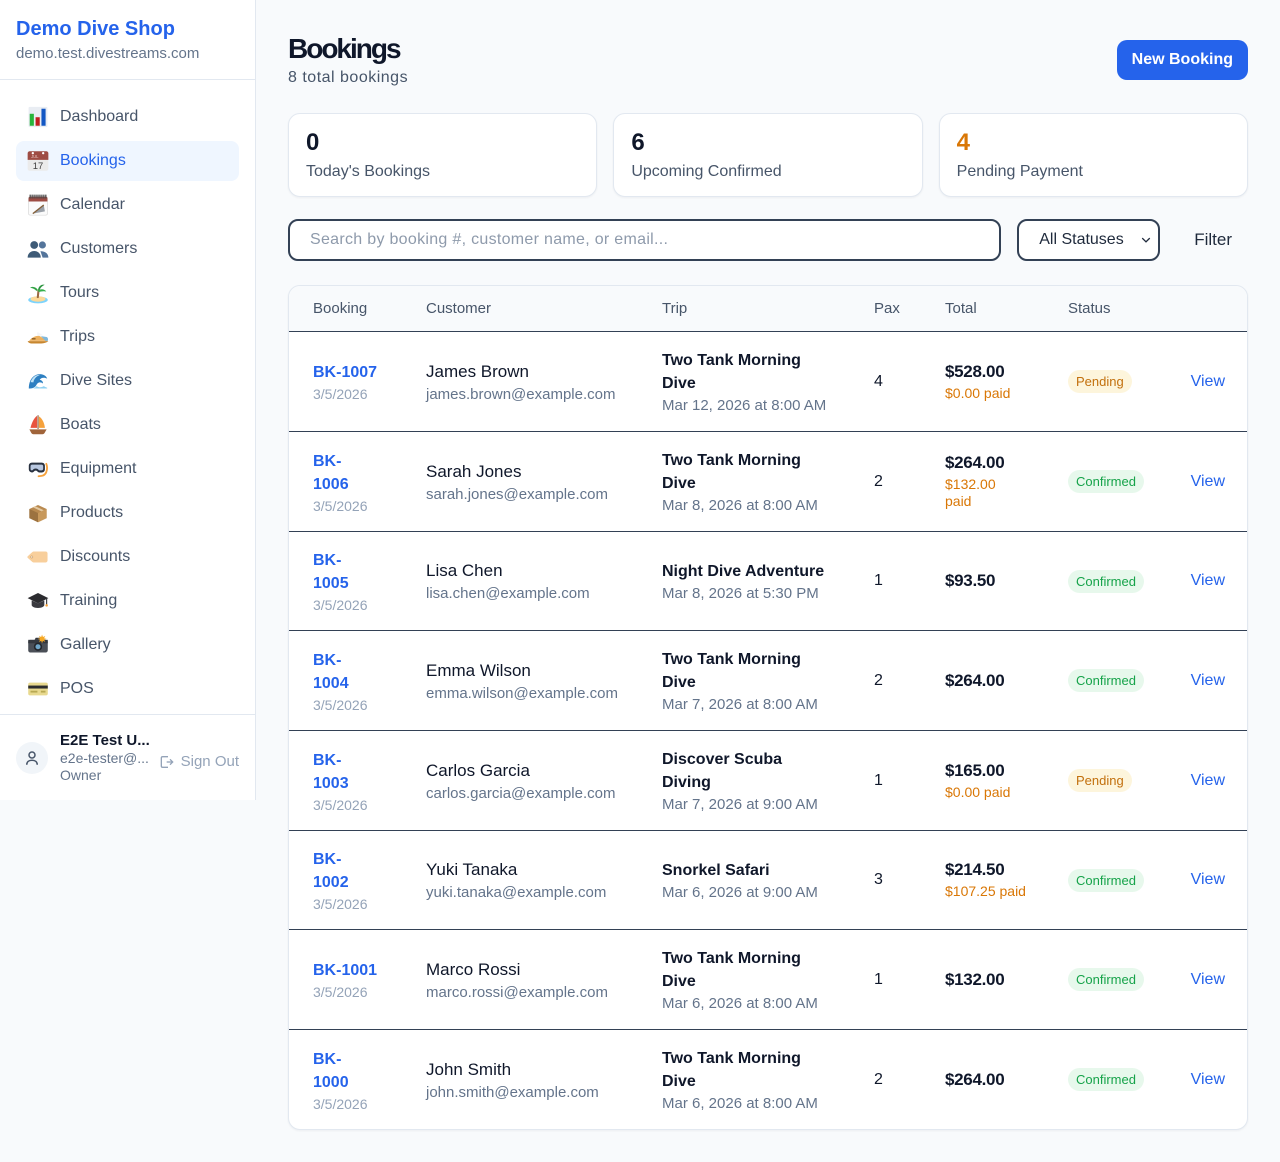 Image resolution: width=1280 pixels, height=1162 pixels. What do you see at coordinates (38, 165) in the screenshot?
I see `svg-text: 17` at bounding box center [38, 165].